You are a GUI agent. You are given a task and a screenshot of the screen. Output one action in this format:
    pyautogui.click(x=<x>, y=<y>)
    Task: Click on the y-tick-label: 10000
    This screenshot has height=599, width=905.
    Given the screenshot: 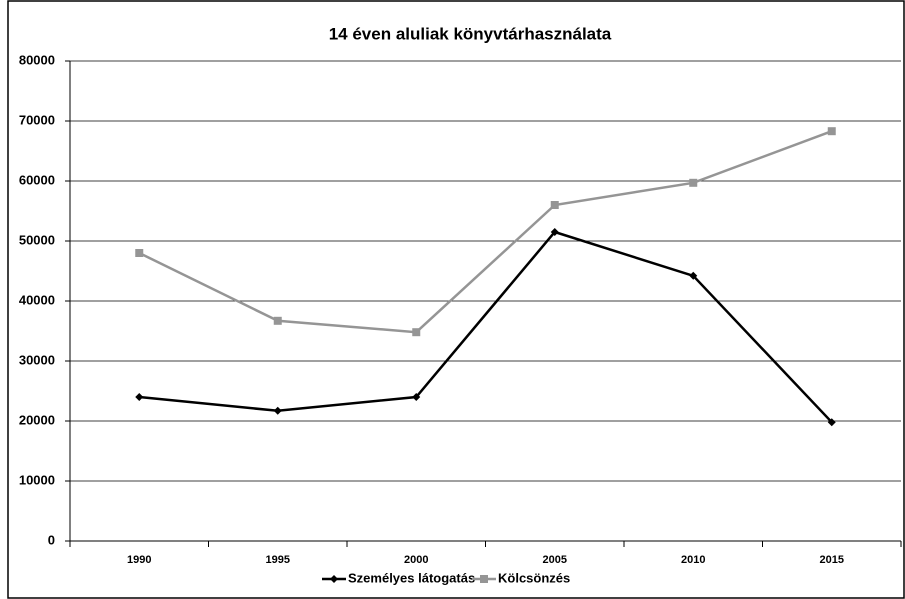 What is the action you would take?
    pyautogui.click(x=37, y=479)
    